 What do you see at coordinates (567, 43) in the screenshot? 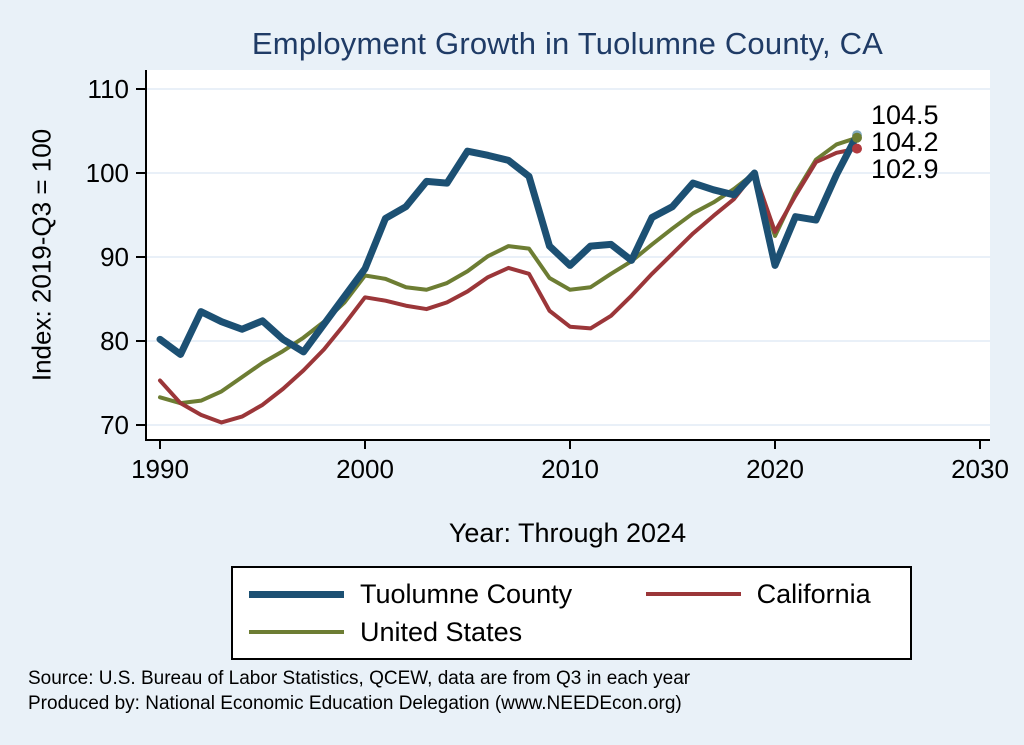
I see `page-title: Employment Growth in Tuolumne County, CA` at bounding box center [567, 43].